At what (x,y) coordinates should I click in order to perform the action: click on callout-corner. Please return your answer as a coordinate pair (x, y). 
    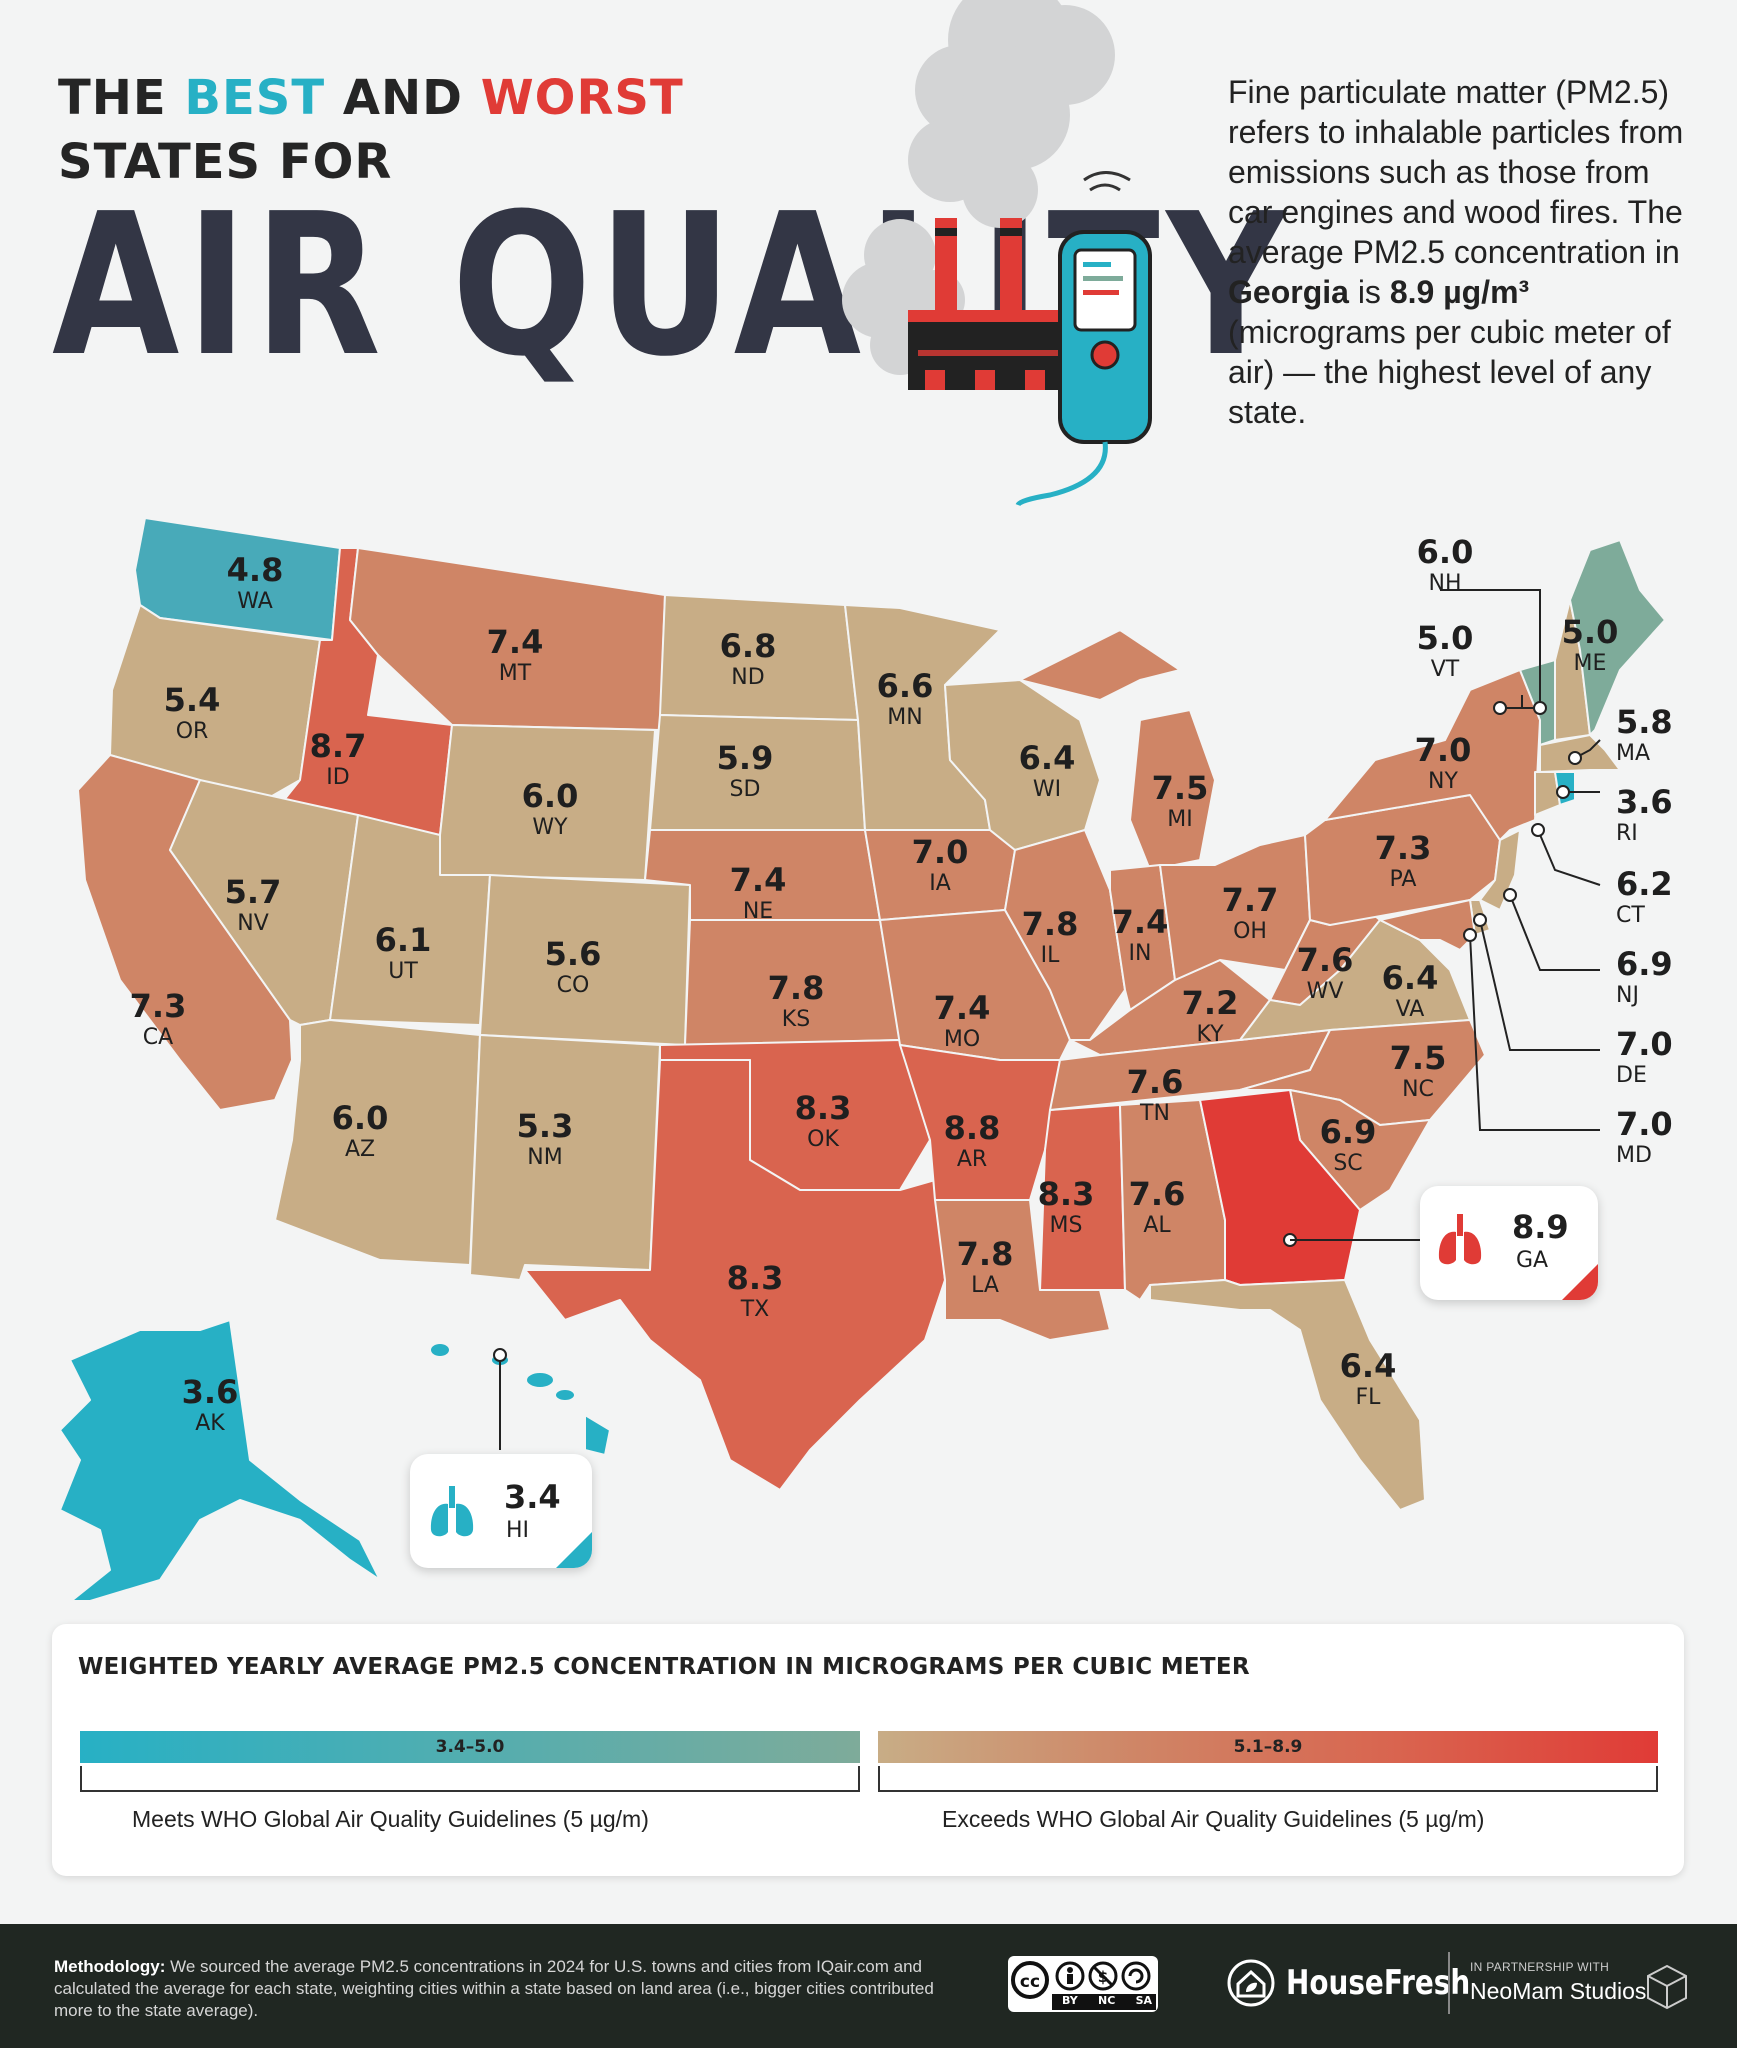
    Looking at the image, I should click on (1580, 1282).